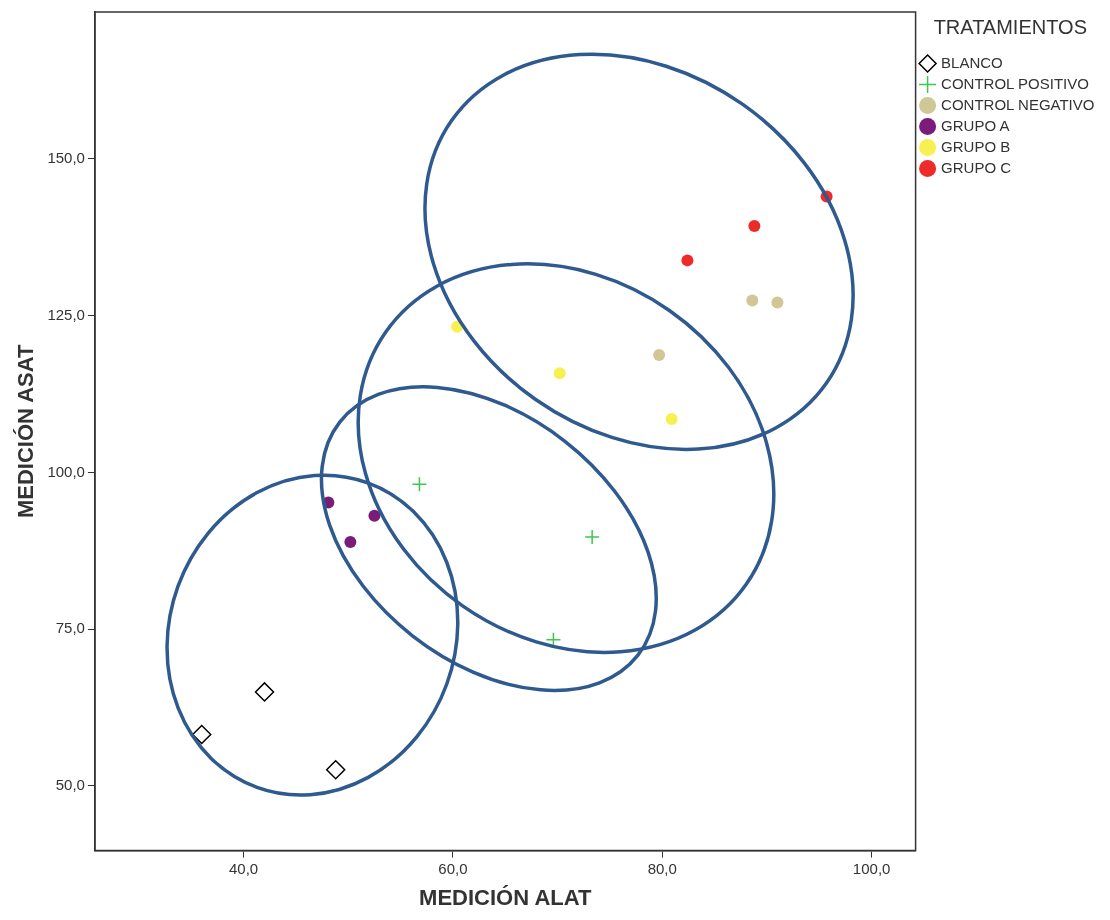 The width and height of the screenshot is (1110, 920). Describe the element at coordinates (453, 868) in the screenshot. I see `x-tick-label: 60,0` at that location.